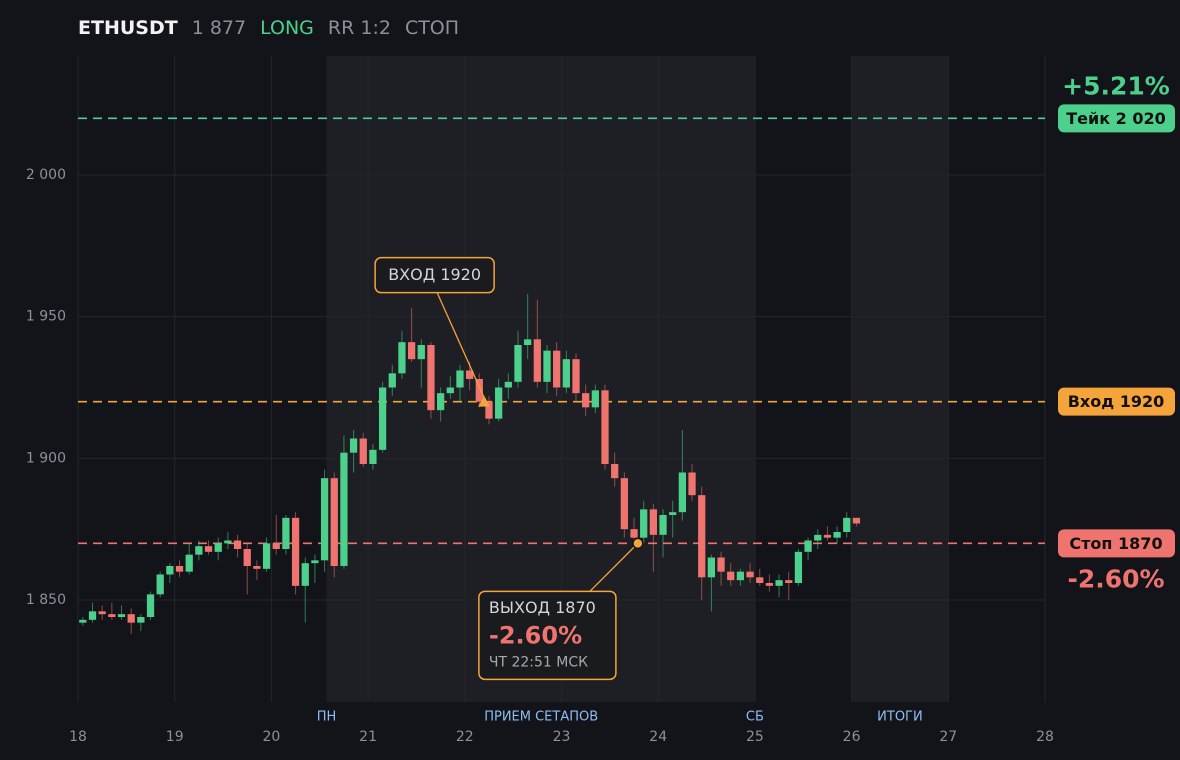 The height and width of the screenshot is (760, 1180). Describe the element at coordinates (948, 737) in the screenshot. I see `x-tick-label: 27` at that location.